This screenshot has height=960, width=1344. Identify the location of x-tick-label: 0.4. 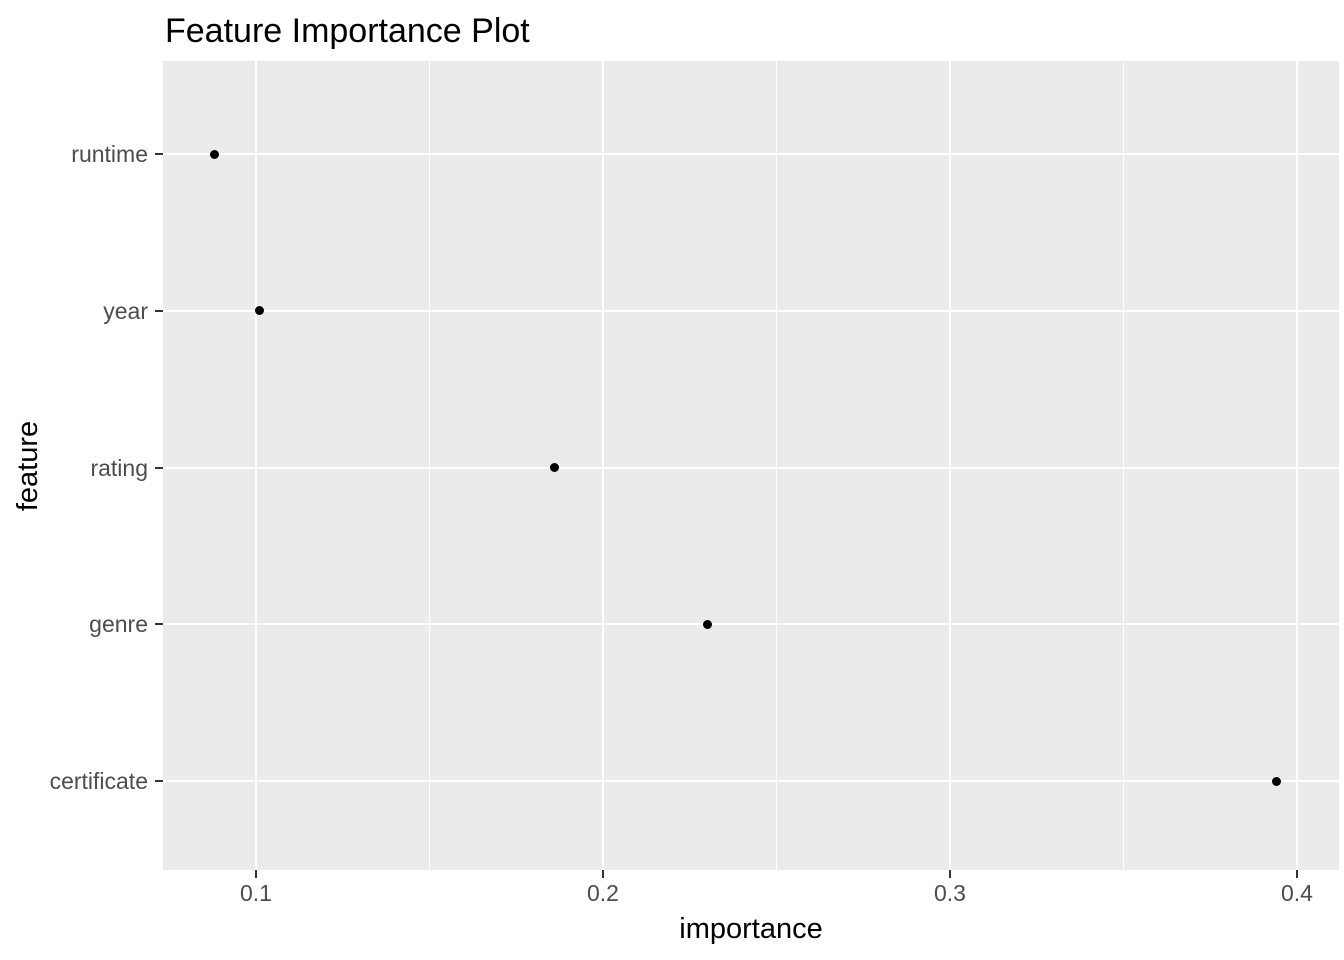
(1297, 893).